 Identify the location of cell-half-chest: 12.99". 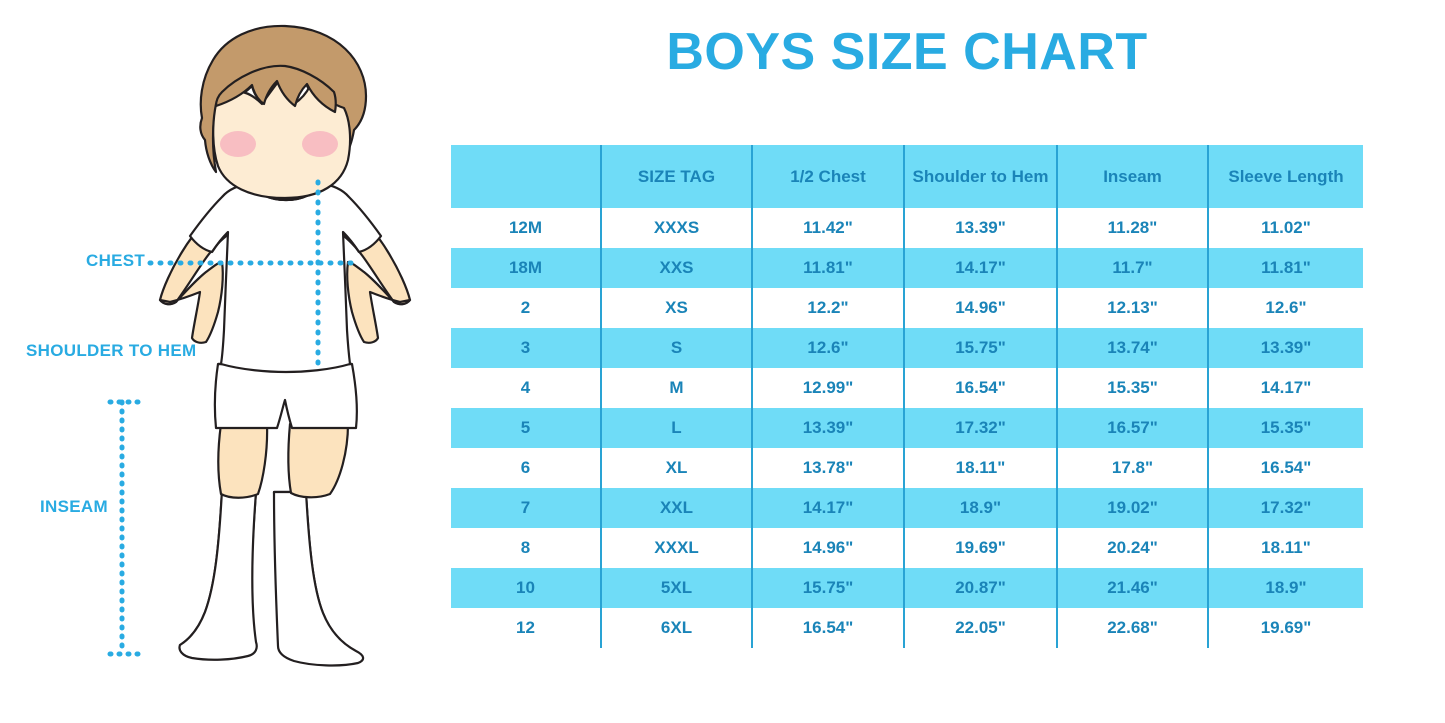
(828, 388).